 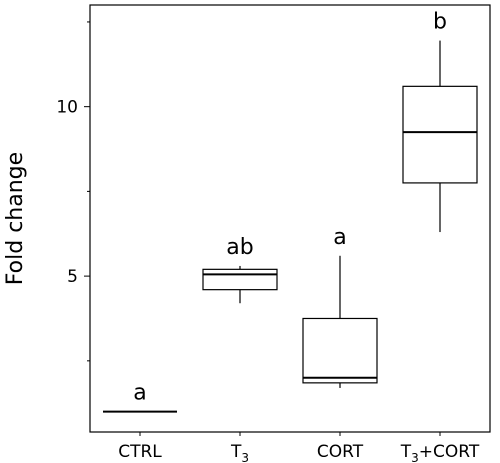 I want to click on box-group: ab, so click(x=240, y=269).